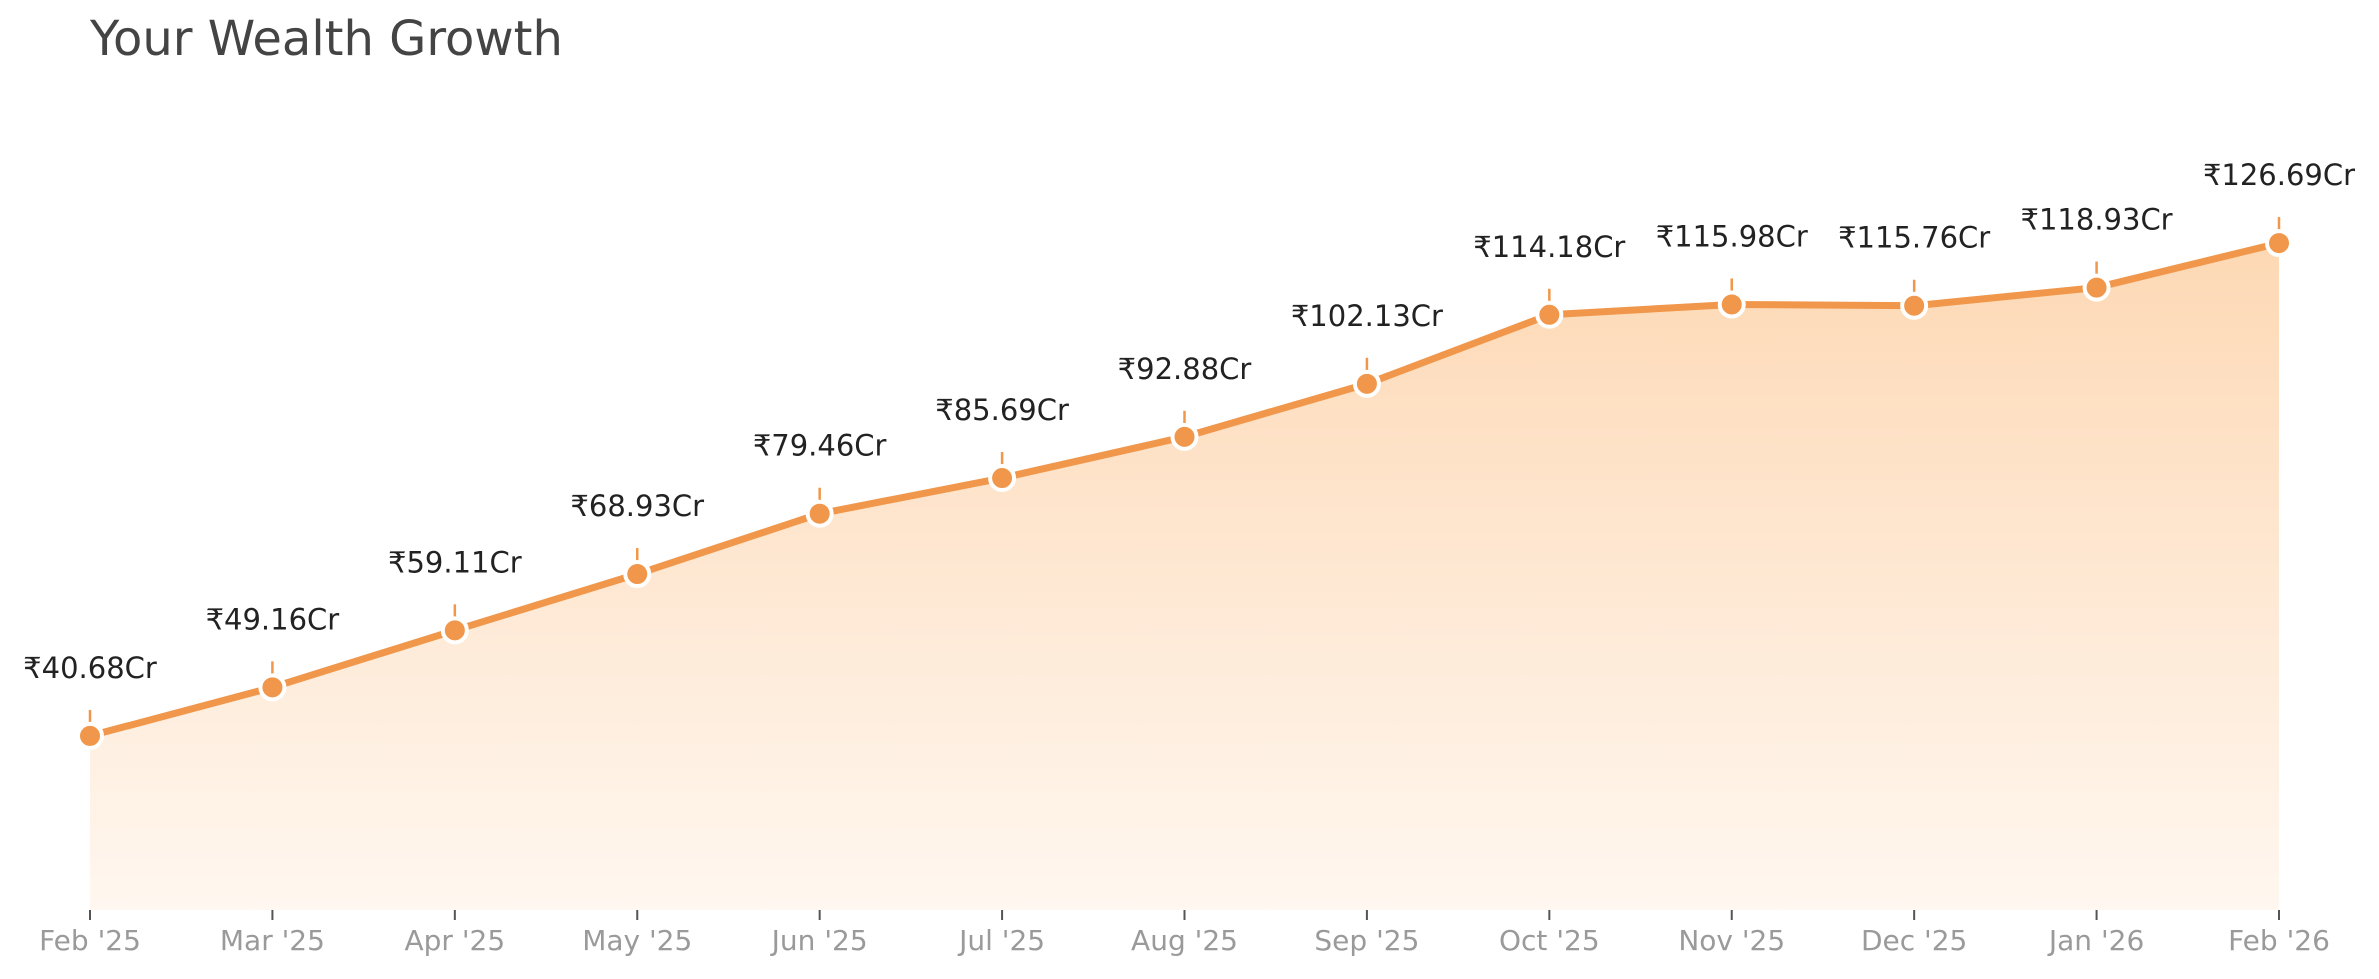  What do you see at coordinates (819, 940) in the screenshot?
I see `x-tick-label: Jun '25` at bounding box center [819, 940].